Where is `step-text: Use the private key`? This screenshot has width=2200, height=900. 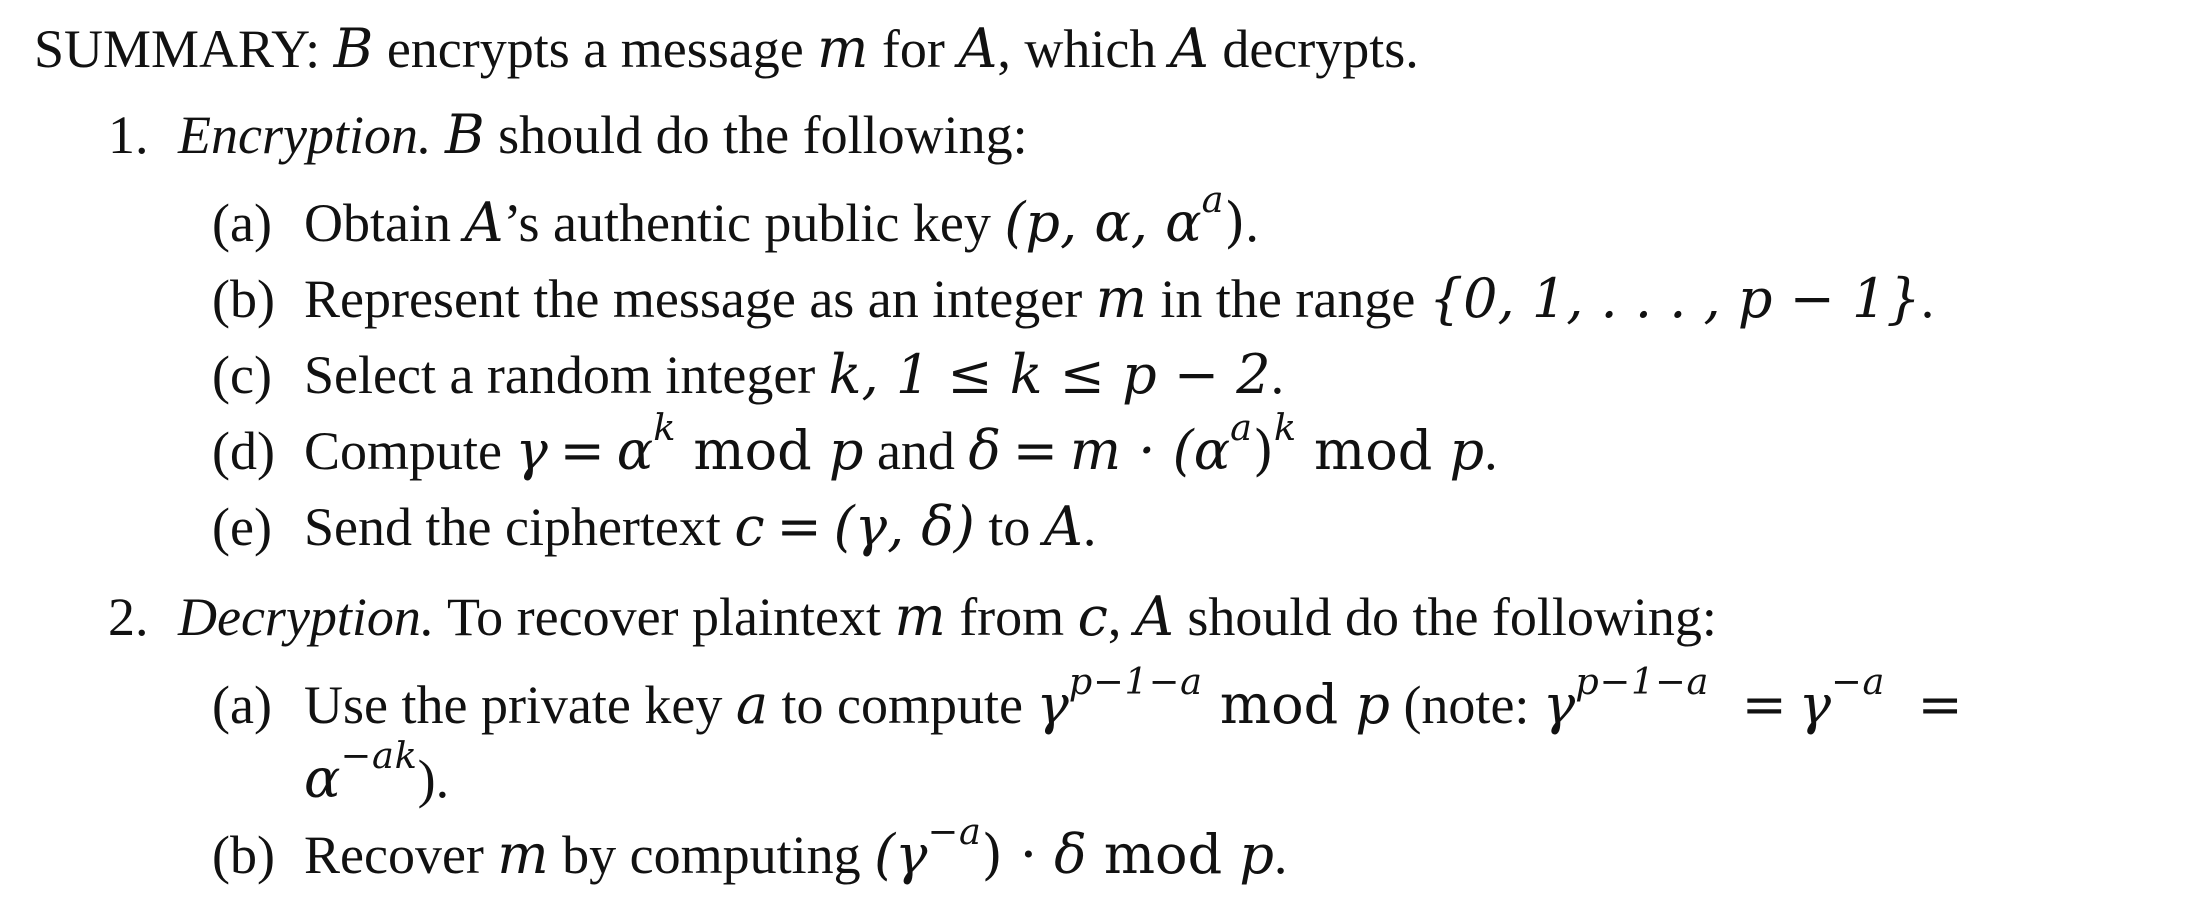
step-text: Use the private key is located at coordinates (520, 705).